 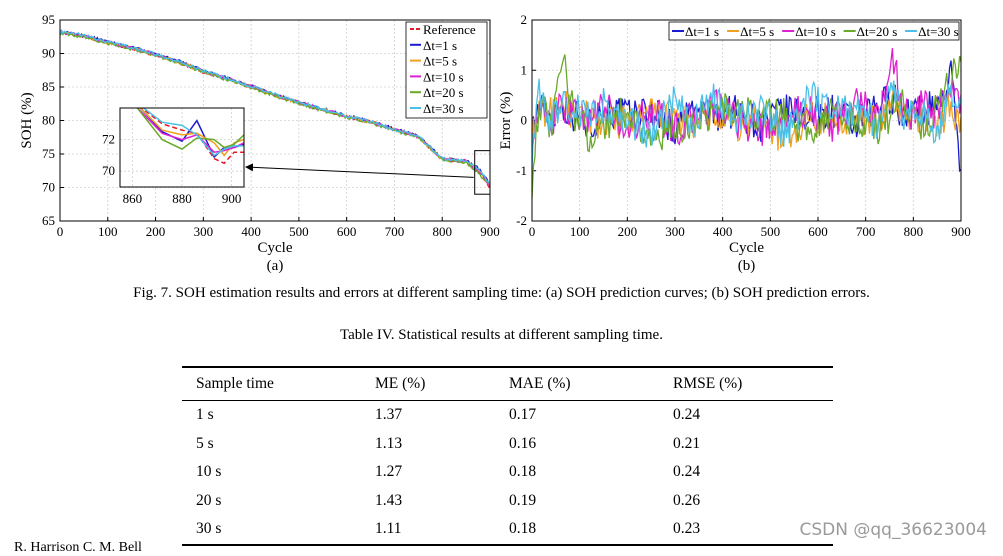 I want to click on legend-b: Δt=1 s Δt=5 s Δt=10 s Δt=20 s Δt=30 s, so click(x=814, y=31).